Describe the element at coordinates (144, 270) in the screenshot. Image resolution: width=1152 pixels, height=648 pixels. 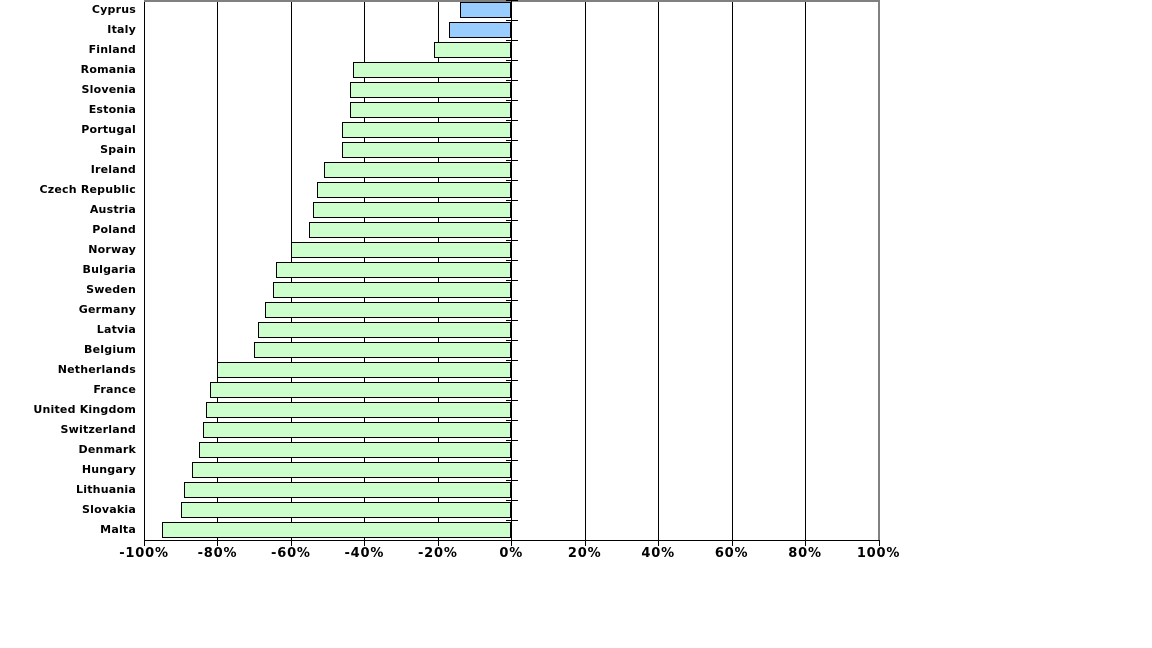
I see `plot-left-border` at that location.